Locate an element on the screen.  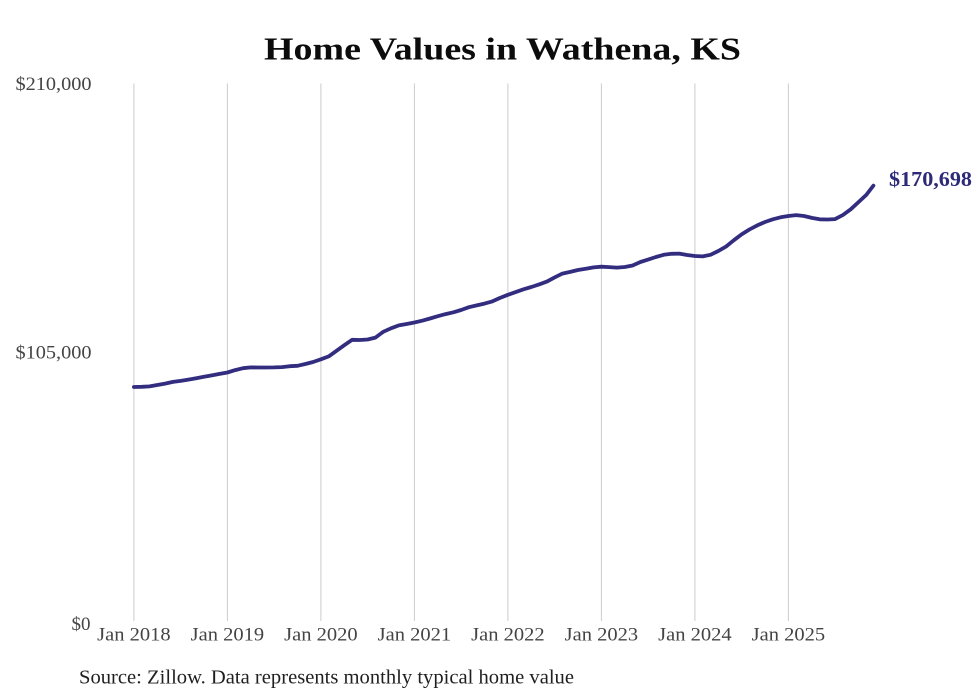
svg-text: $105,000 is located at coordinates (54, 353).